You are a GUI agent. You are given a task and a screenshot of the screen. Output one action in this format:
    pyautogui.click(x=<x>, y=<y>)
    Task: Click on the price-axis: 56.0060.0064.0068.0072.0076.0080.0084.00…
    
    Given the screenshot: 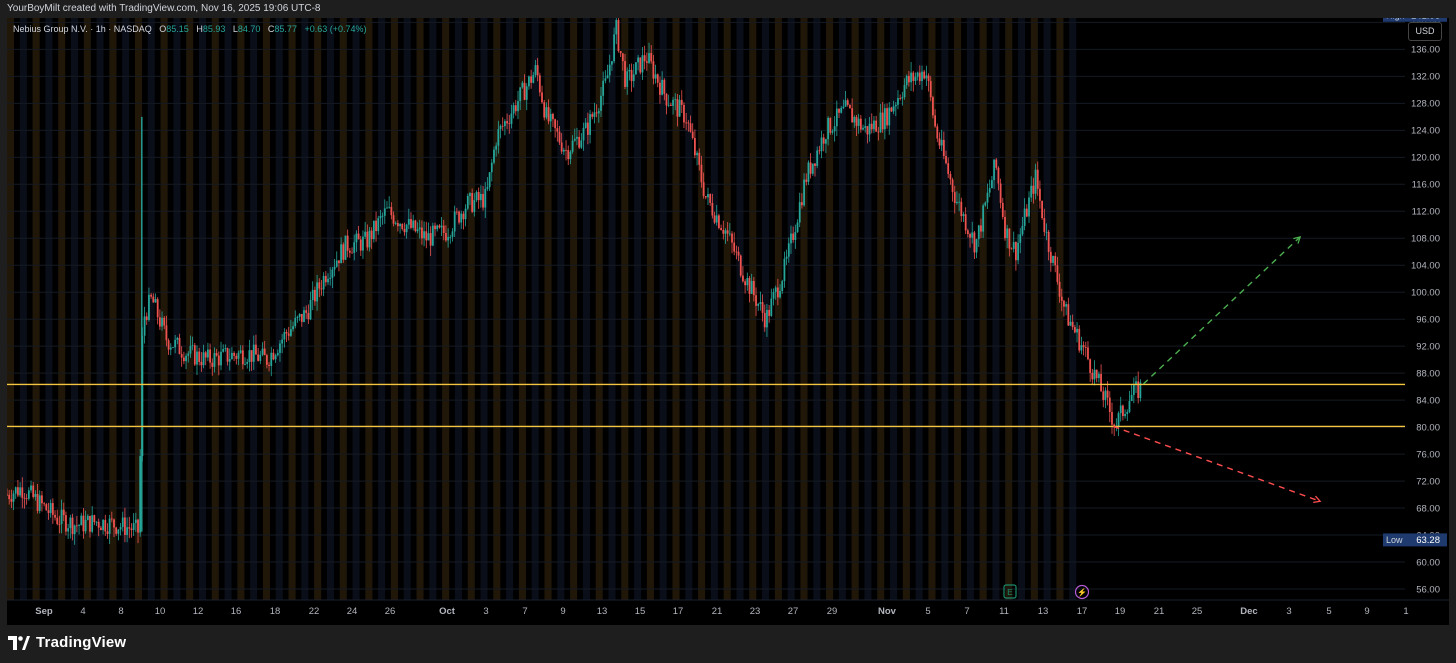 What is the action you would take?
    pyautogui.click(x=1416, y=309)
    